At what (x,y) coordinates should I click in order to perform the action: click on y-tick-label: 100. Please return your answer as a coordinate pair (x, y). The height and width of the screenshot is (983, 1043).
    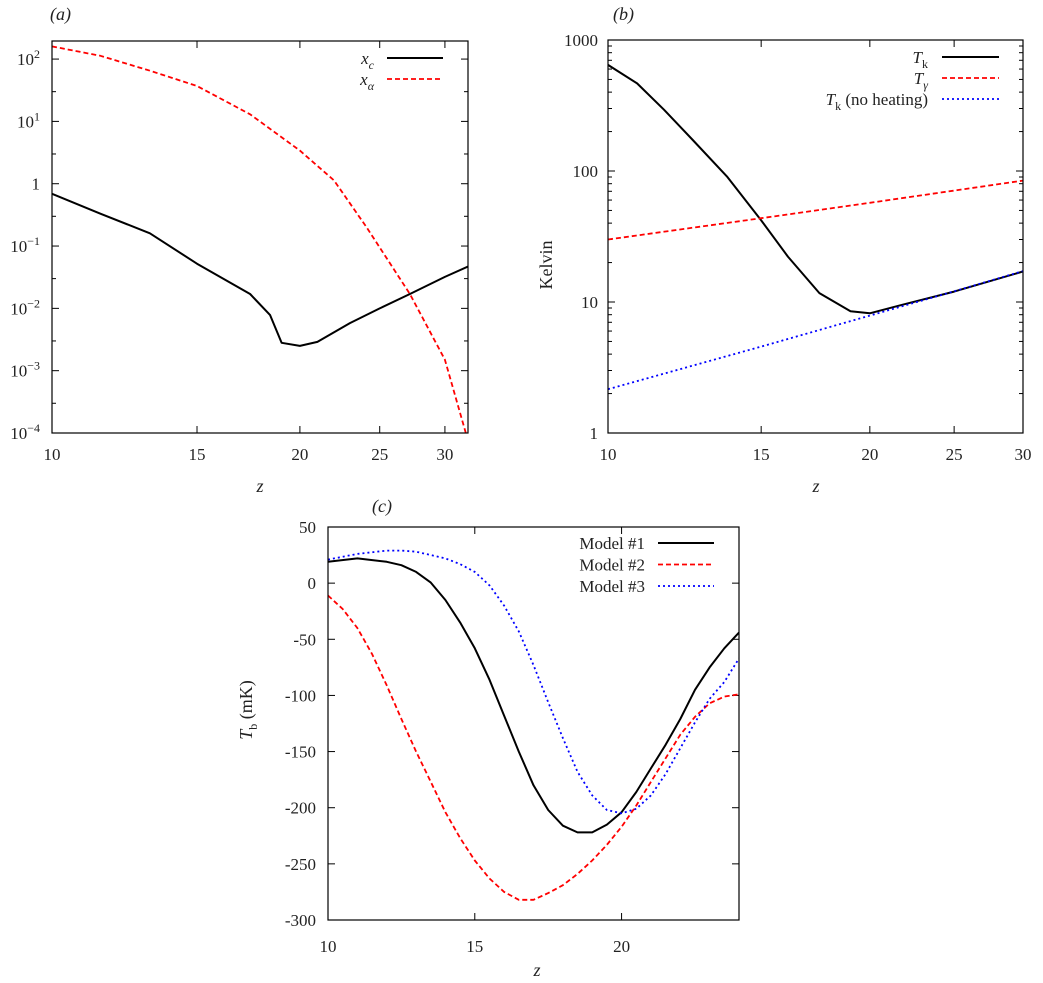
    Looking at the image, I should click on (586, 171).